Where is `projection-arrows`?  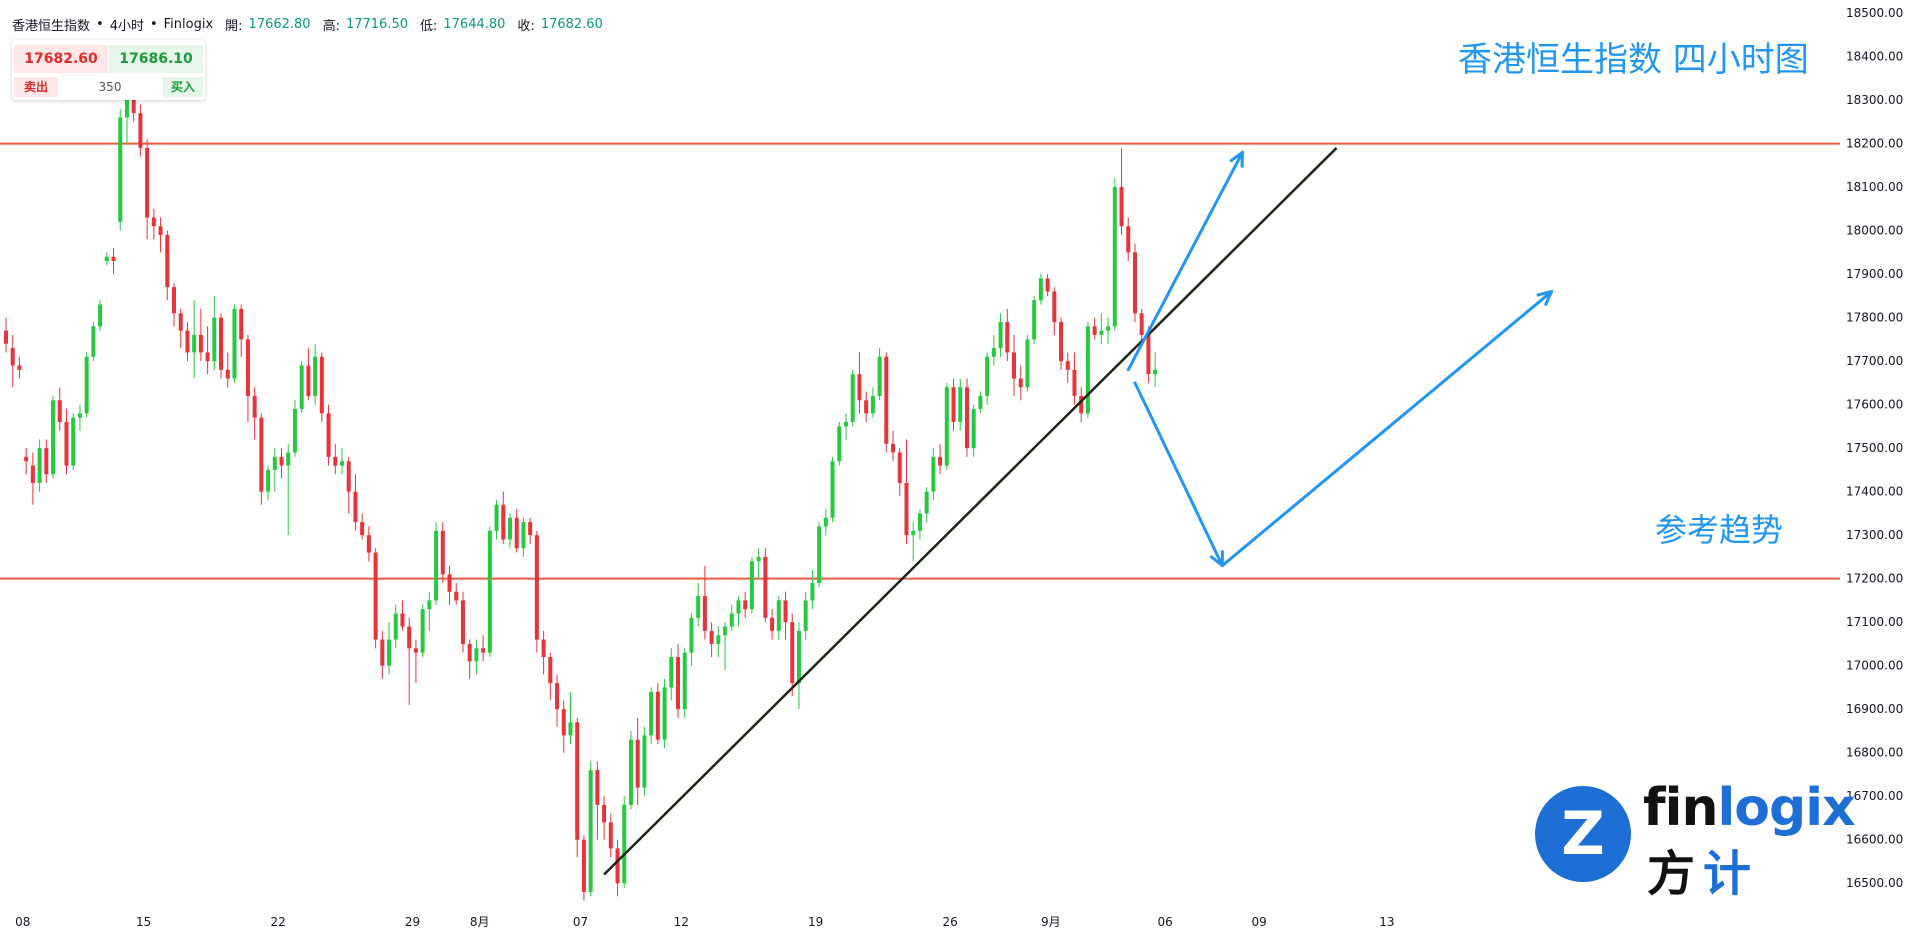 projection-arrows is located at coordinates (1340, 359).